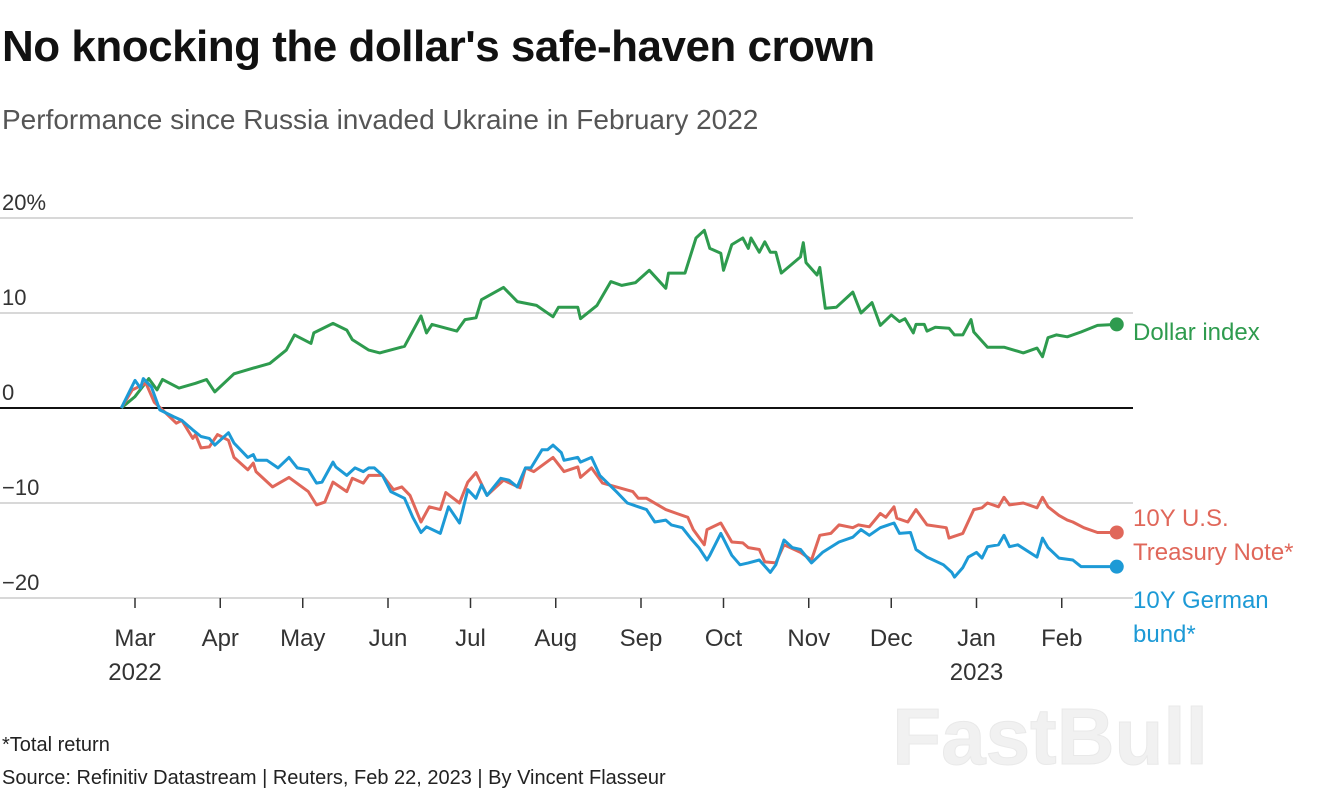 Image resolution: width=1320 pixels, height=800 pixels. I want to click on watermark: FastBull, so click(1050, 736).